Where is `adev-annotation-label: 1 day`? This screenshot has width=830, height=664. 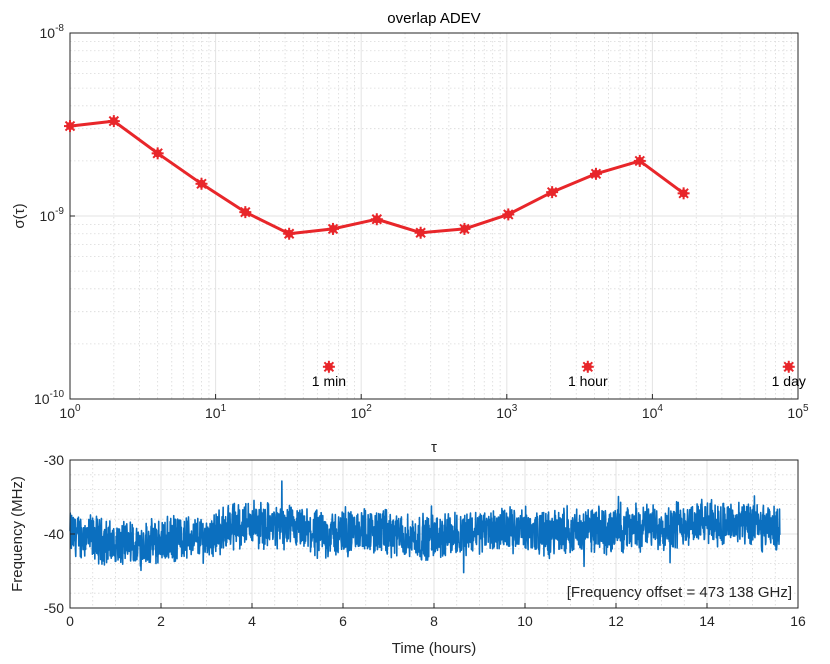
adev-annotation-label: 1 day is located at coordinates (789, 381).